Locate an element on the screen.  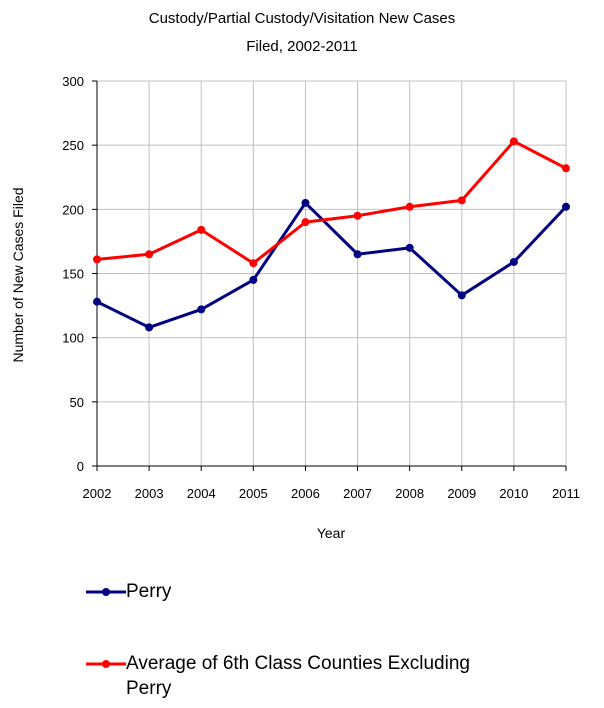
legend-label-average-line-1: Average of 6th Class Counties Excluding is located at coordinates (298, 663).